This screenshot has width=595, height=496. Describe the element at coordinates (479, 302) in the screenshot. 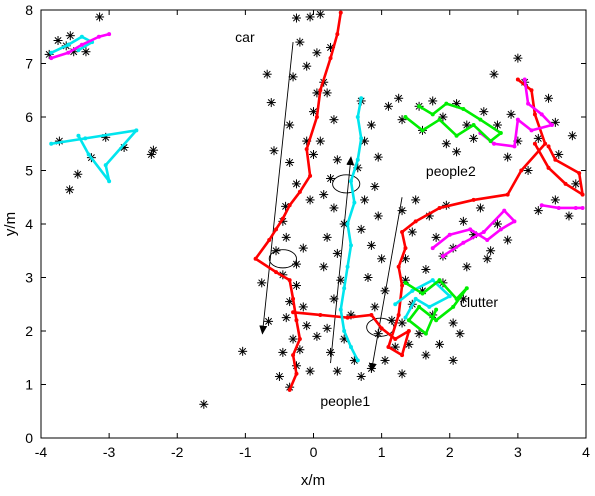

I see `annotation-clutter: clutter` at that location.